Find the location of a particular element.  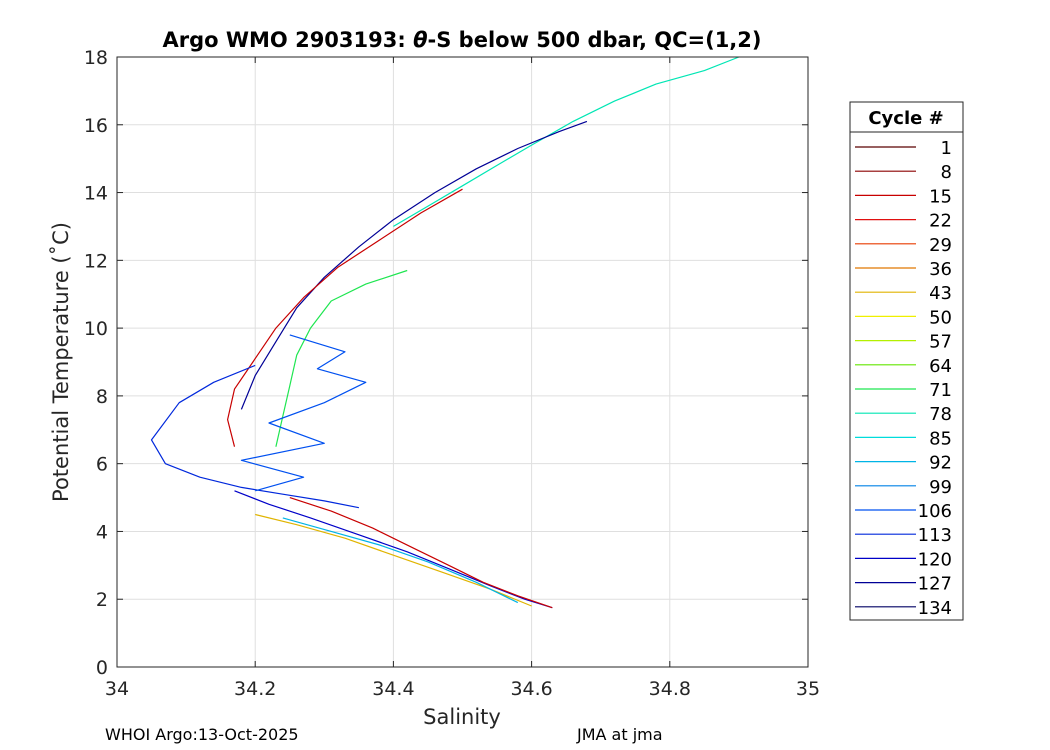

legend-label-92: 92 is located at coordinates (940, 463).